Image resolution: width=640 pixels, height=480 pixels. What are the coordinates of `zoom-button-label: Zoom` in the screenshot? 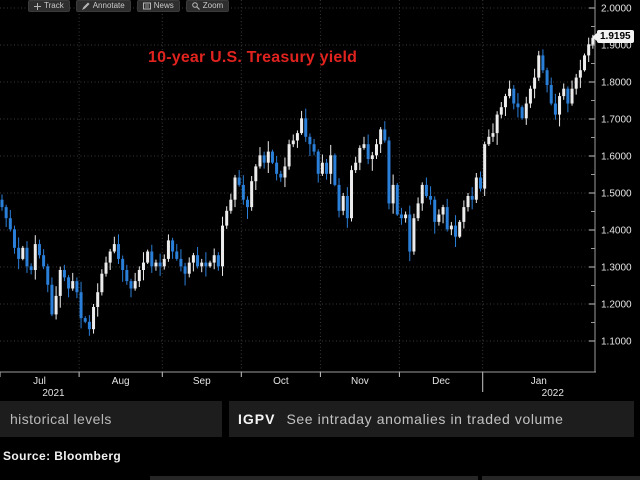 It's located at (213, 5).